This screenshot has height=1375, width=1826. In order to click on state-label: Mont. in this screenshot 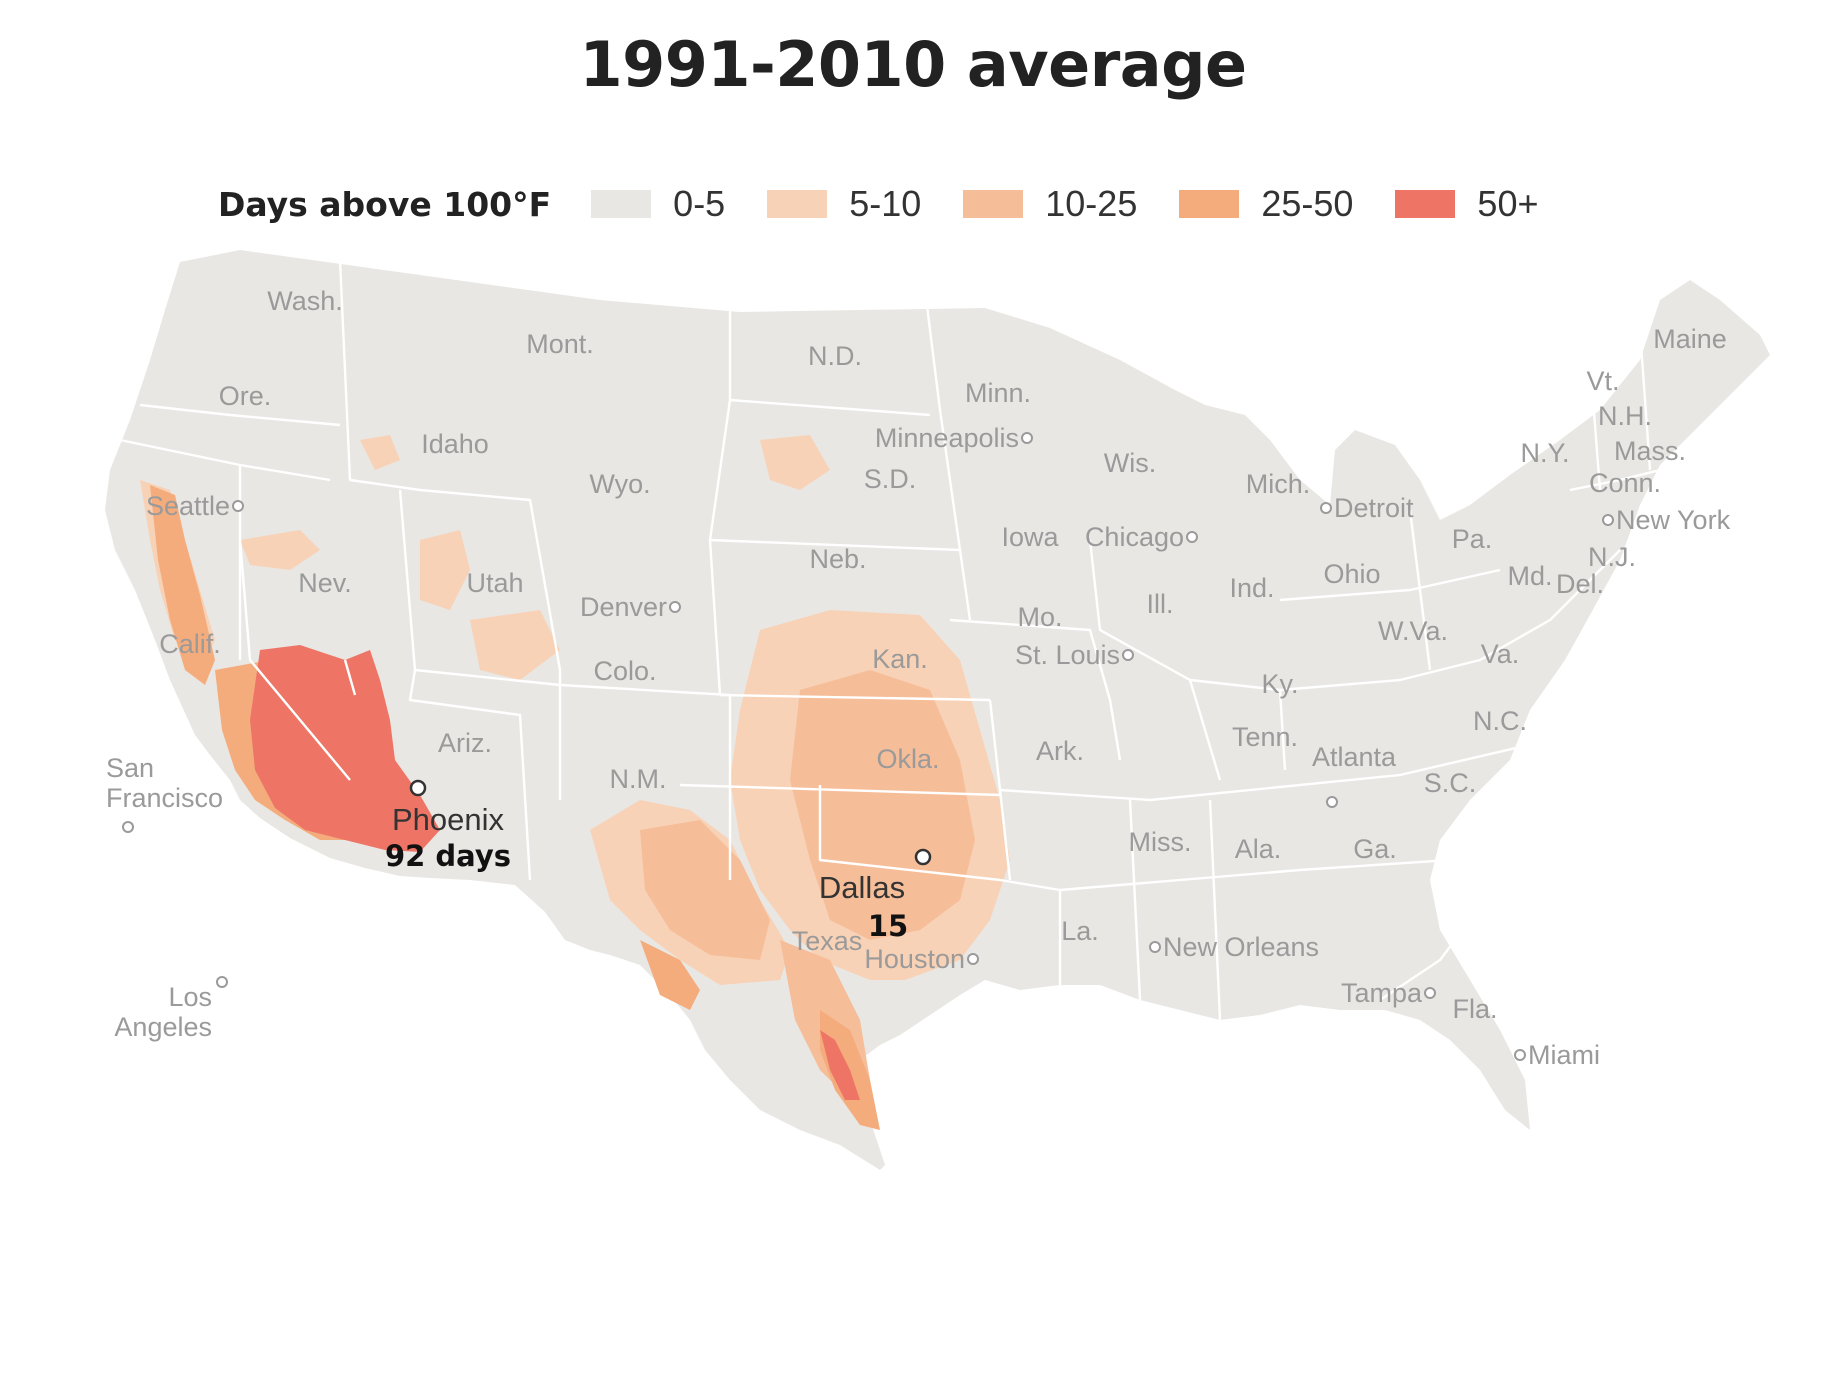, I will do `click(560, 344)`.